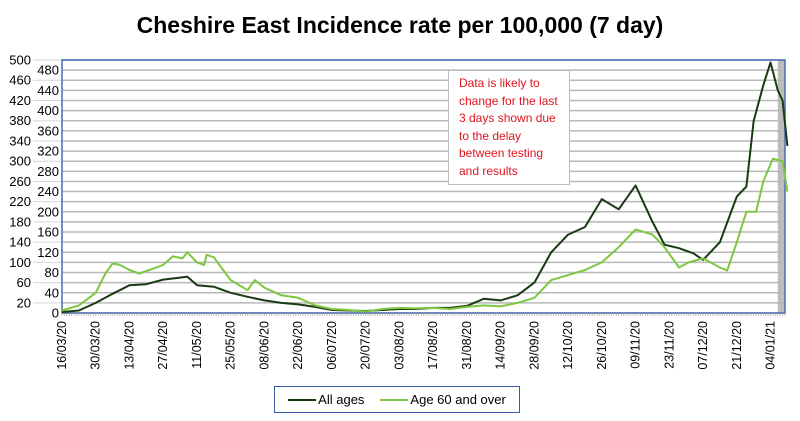 This screenshot has width=800, height=421. Describe the element at coordinates (24, 302) in the screenshot. I see `y-tick-label: 20` at that location.